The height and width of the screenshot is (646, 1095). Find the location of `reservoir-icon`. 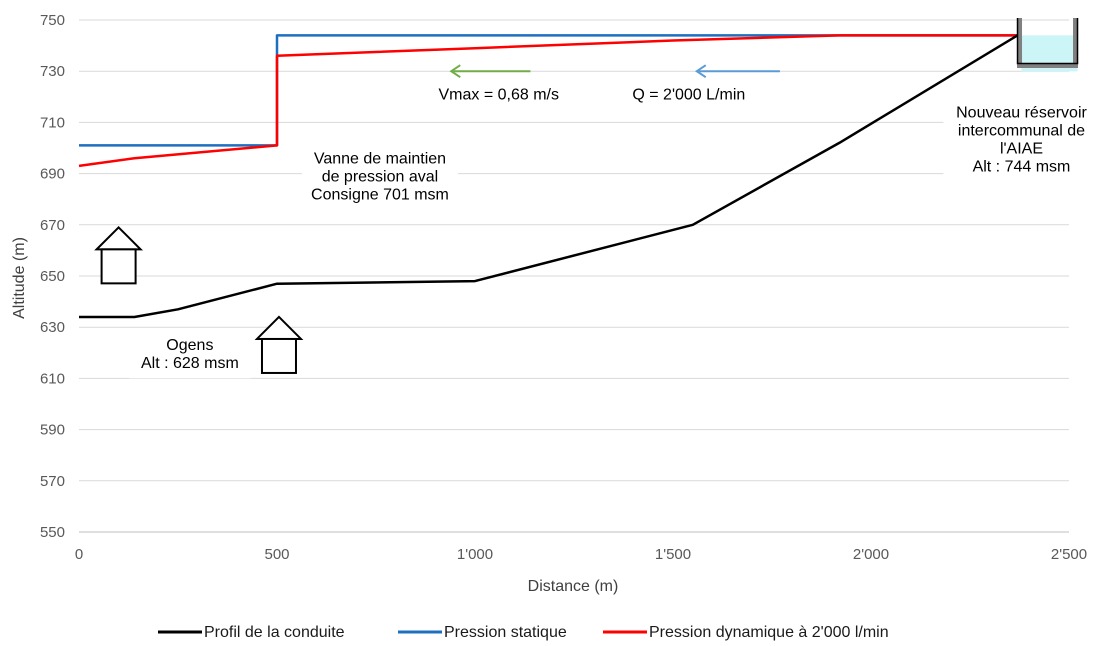

reservoir-icon is located at coordinates (1047, 45).